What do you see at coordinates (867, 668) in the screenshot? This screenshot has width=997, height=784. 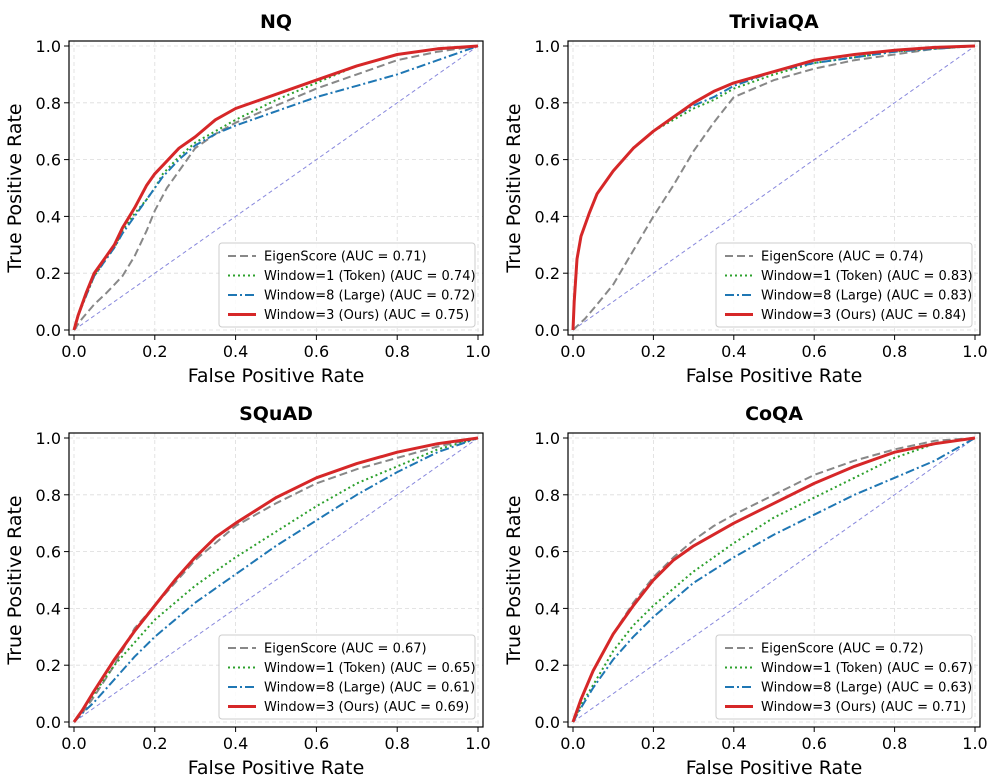 I see `legend-entry-label: Window=1 (Token) (AUC = 0.67)` at bounding box center [867, 668].